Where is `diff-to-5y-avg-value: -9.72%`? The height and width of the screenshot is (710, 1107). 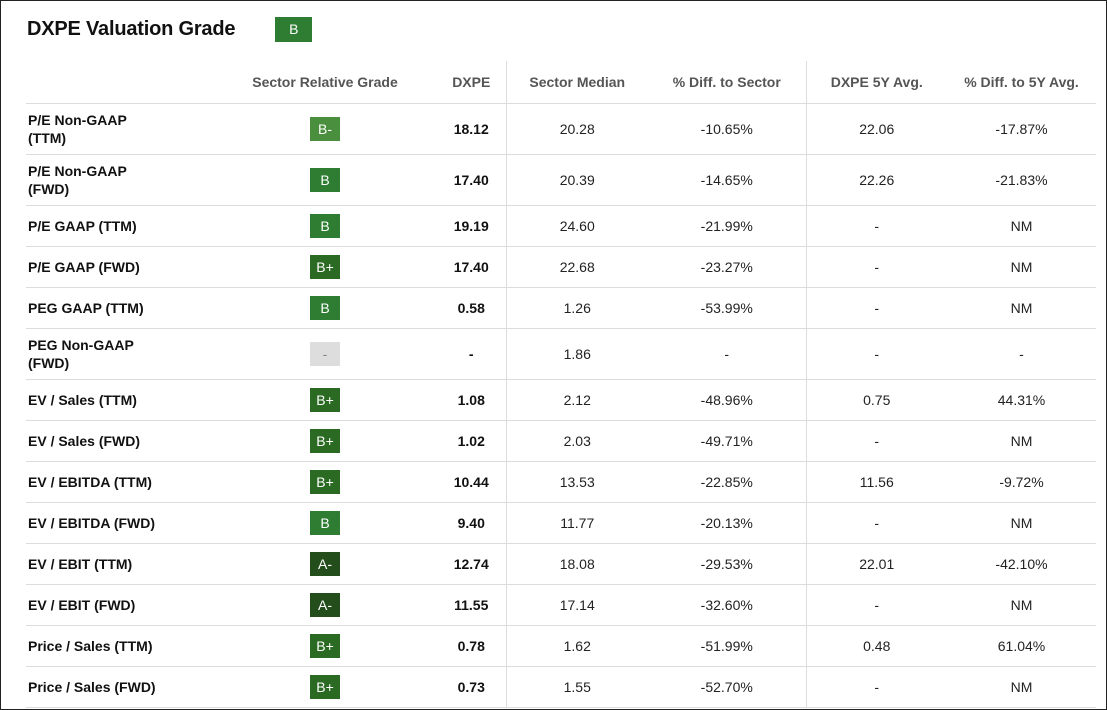 diff-to-5y-avg-value: -9.72% is located at coordinates (1021, 482).